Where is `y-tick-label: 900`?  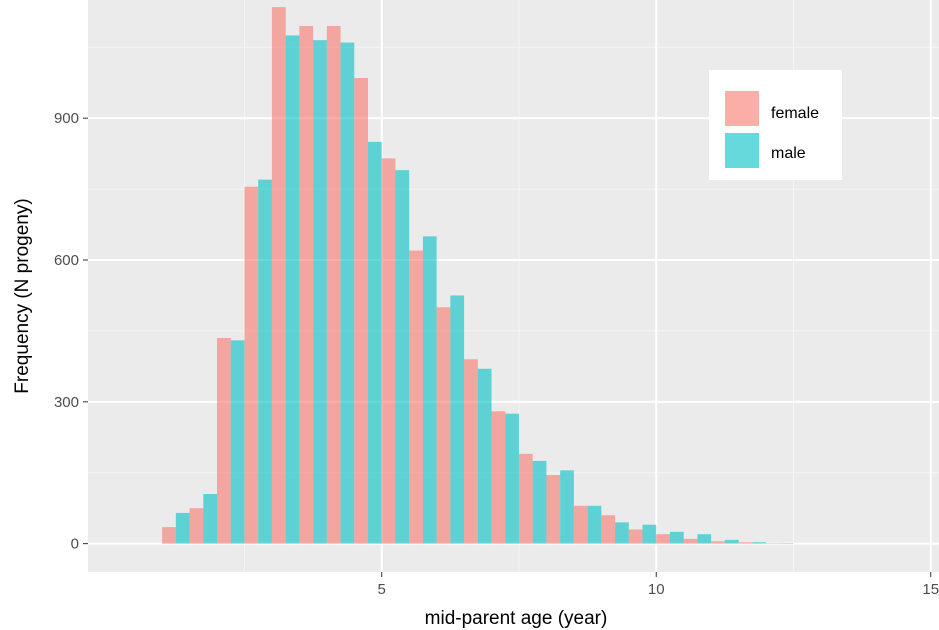
y-tick-label: 900 is located at coordinates (66, 118).